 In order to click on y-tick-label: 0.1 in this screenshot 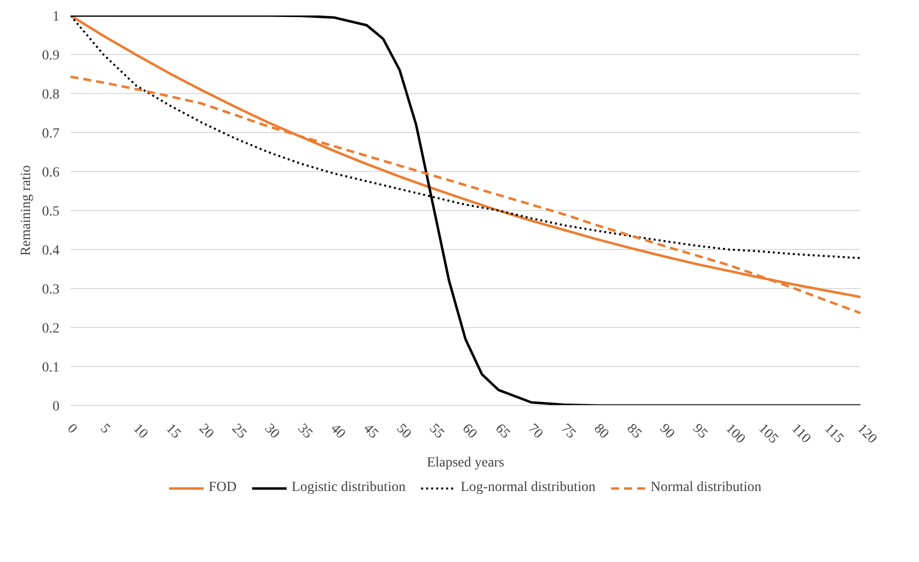, I will do `click(51, 368)`.